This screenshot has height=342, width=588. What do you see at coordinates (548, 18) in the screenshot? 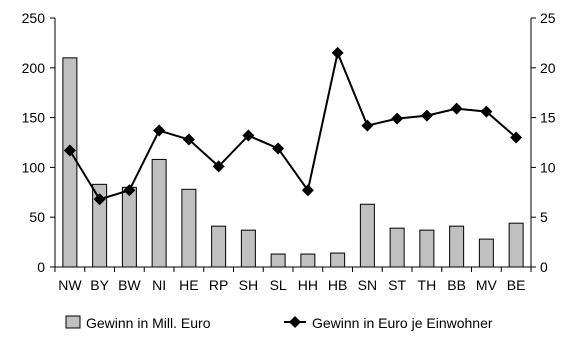
I see `right-tick-label: 25` at bounding box center [548, 18].